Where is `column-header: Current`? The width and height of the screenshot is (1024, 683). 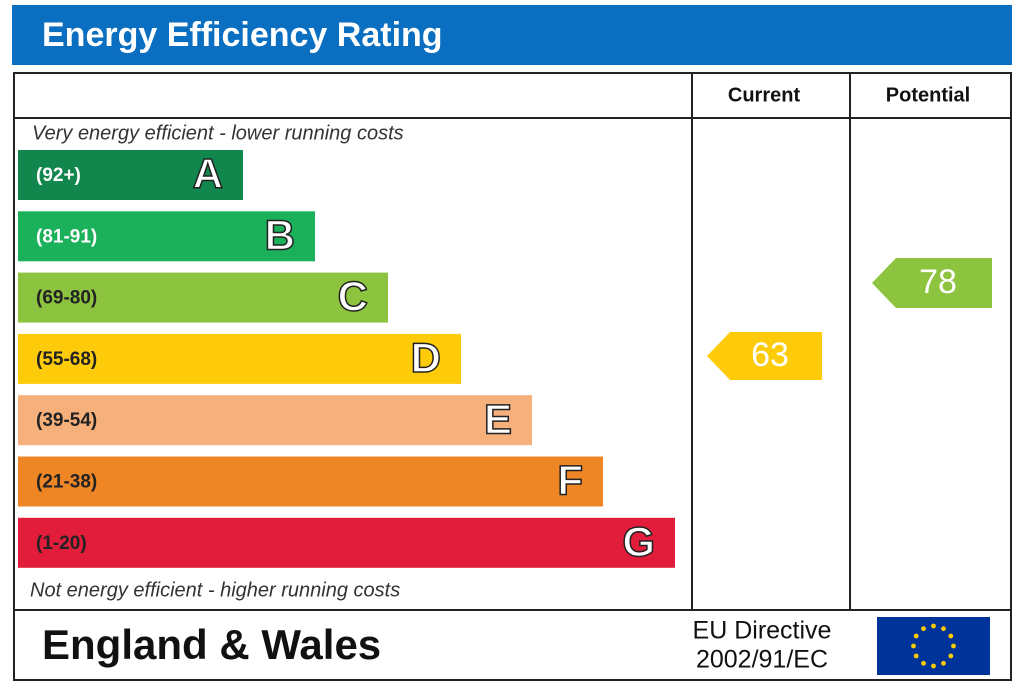 column-header: Current is located at coordinates (764, 95).